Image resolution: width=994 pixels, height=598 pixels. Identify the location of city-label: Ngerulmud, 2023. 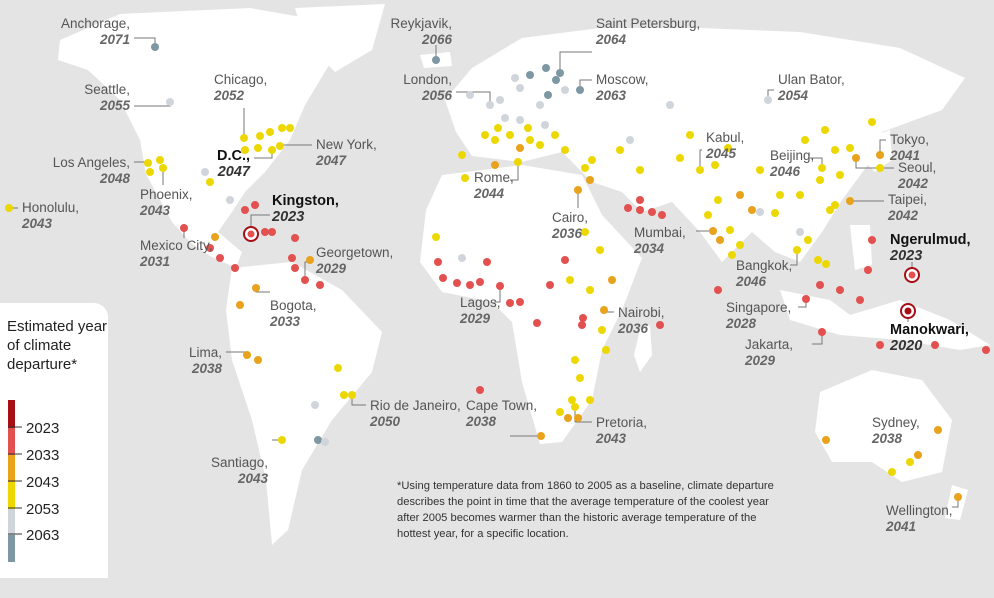
(930, 248).